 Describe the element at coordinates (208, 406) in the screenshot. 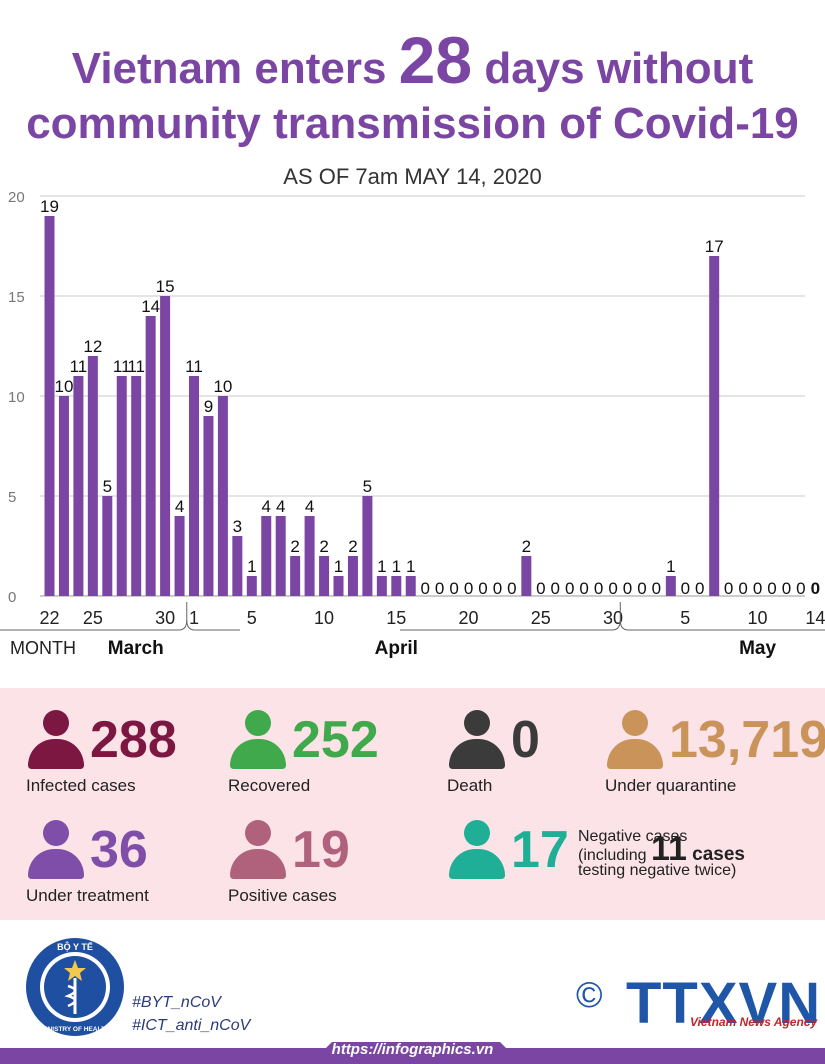

I see `data-label: 9` at that location.